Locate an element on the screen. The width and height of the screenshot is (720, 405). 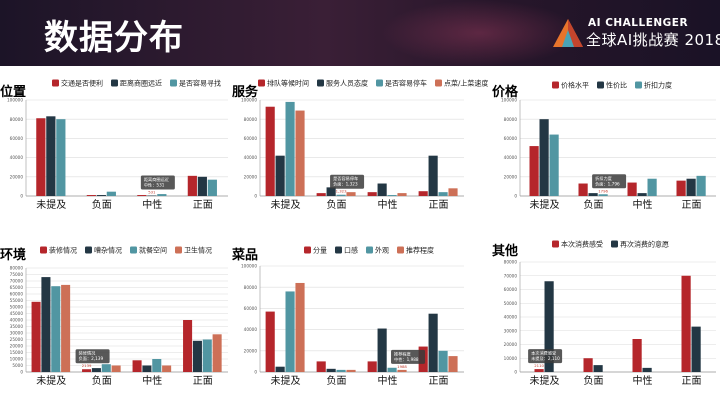
point-label: 2110 is located at coordinates (539, 365).